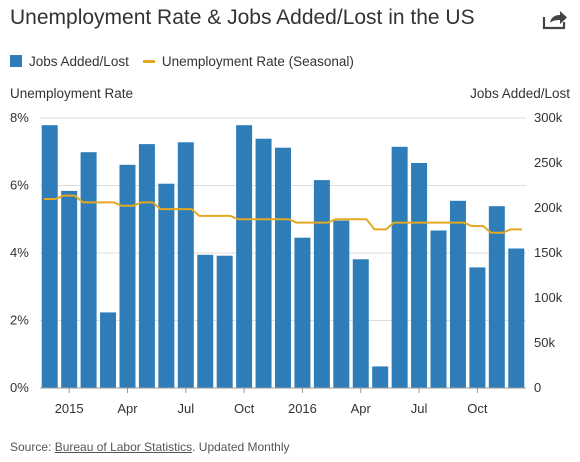 This screenshot has width=580, height=462. I want to click on series-line-unemployment, so click(283, 214).